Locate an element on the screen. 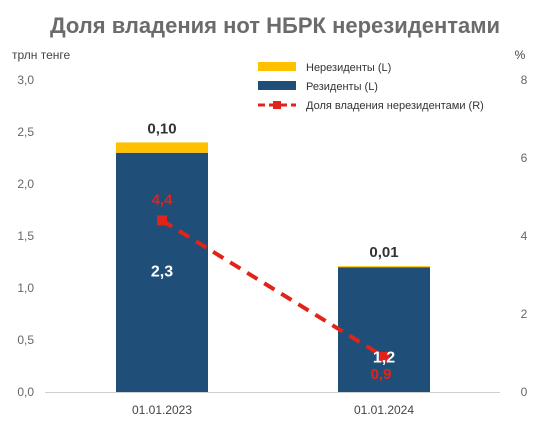 The height and width of the screenshot is (434, 550). left-tick-label: 2,5 is located at coordinates (25, 132).